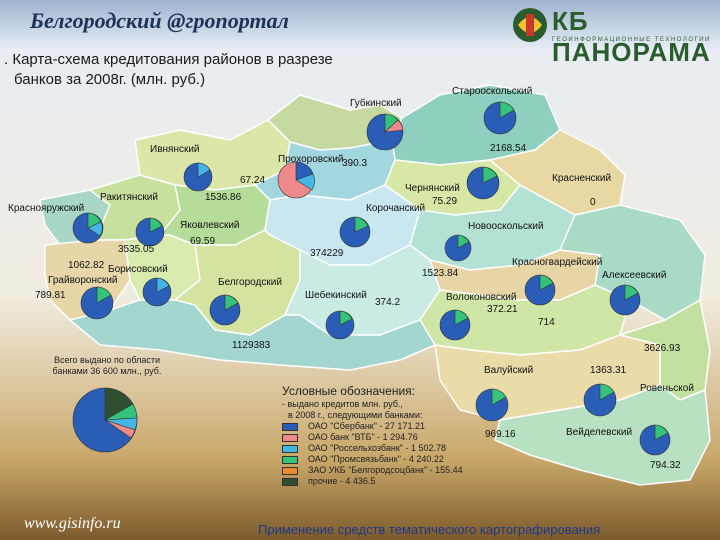  Describe the element at coordinates (342, 481) in the screenshot. I see `legend-label: прочие - 4 436.5` at that location.